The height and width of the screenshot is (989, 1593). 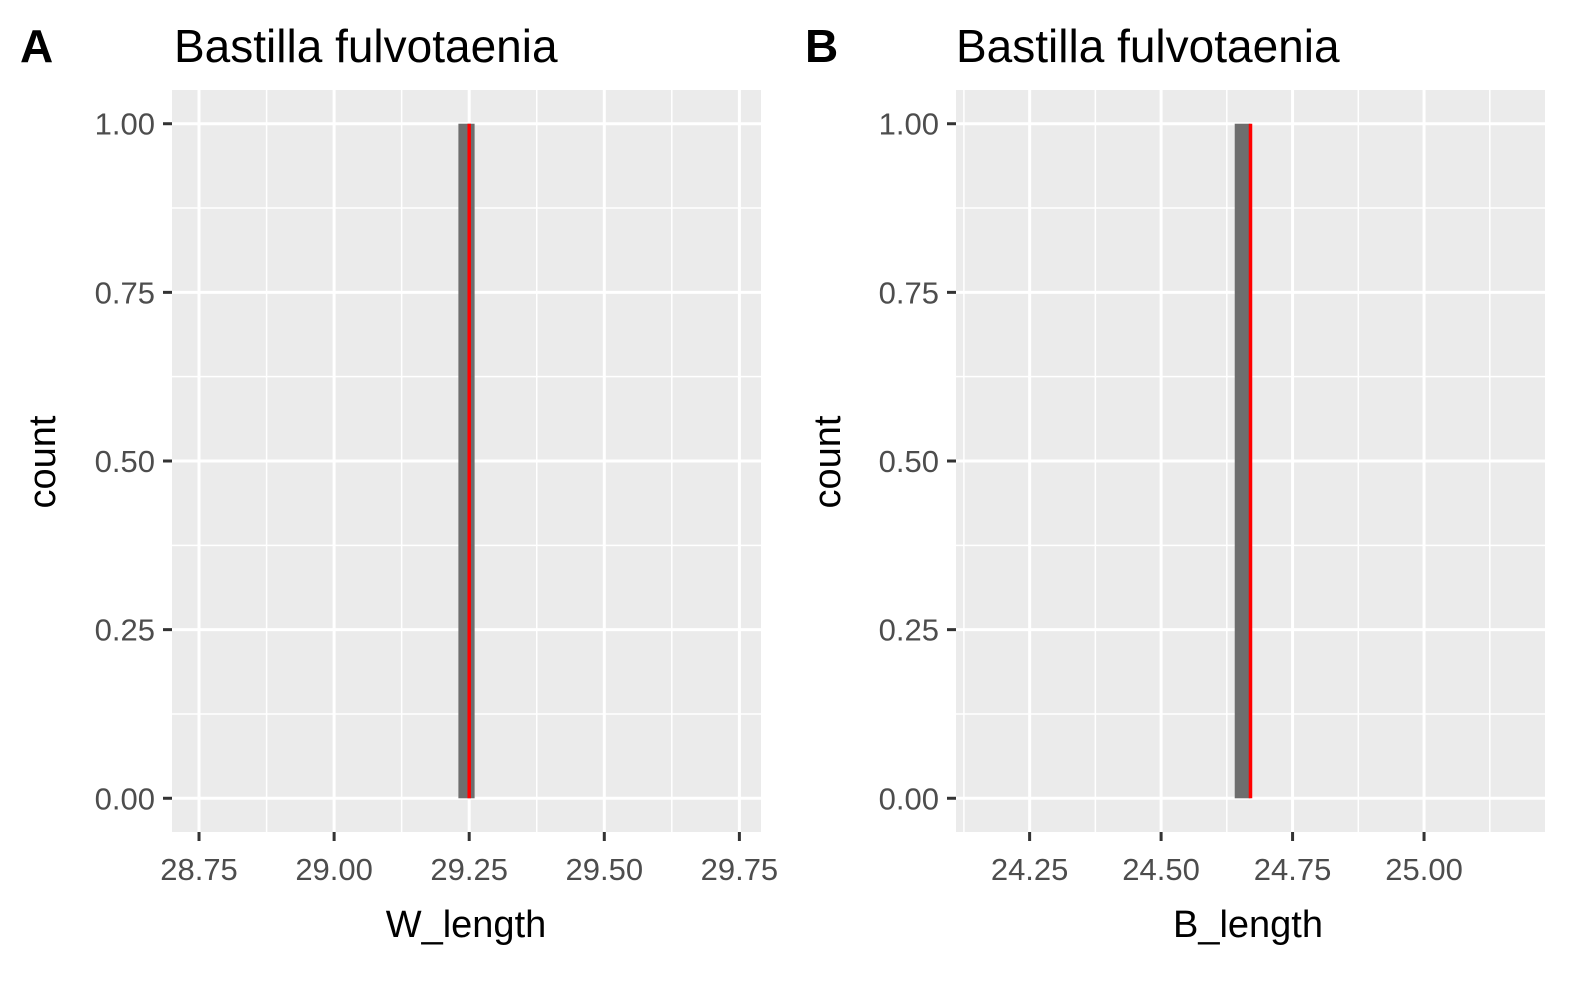 I want to click on x-tick-label: 29.50, so click(x=605, y=869).